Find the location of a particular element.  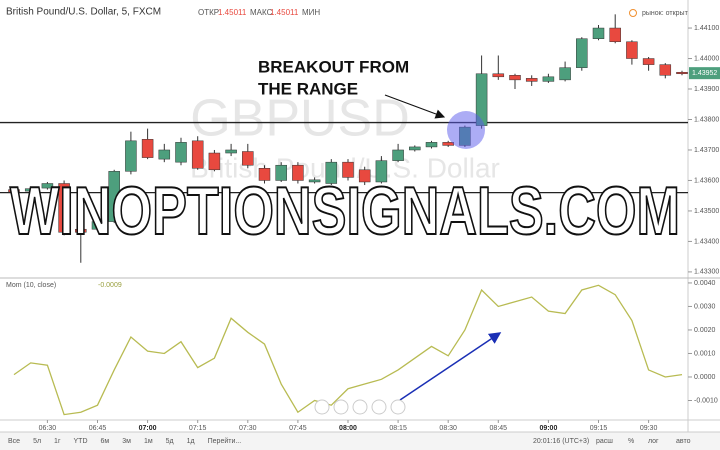

header-stat: МИН is located at coordinates (311, 12).